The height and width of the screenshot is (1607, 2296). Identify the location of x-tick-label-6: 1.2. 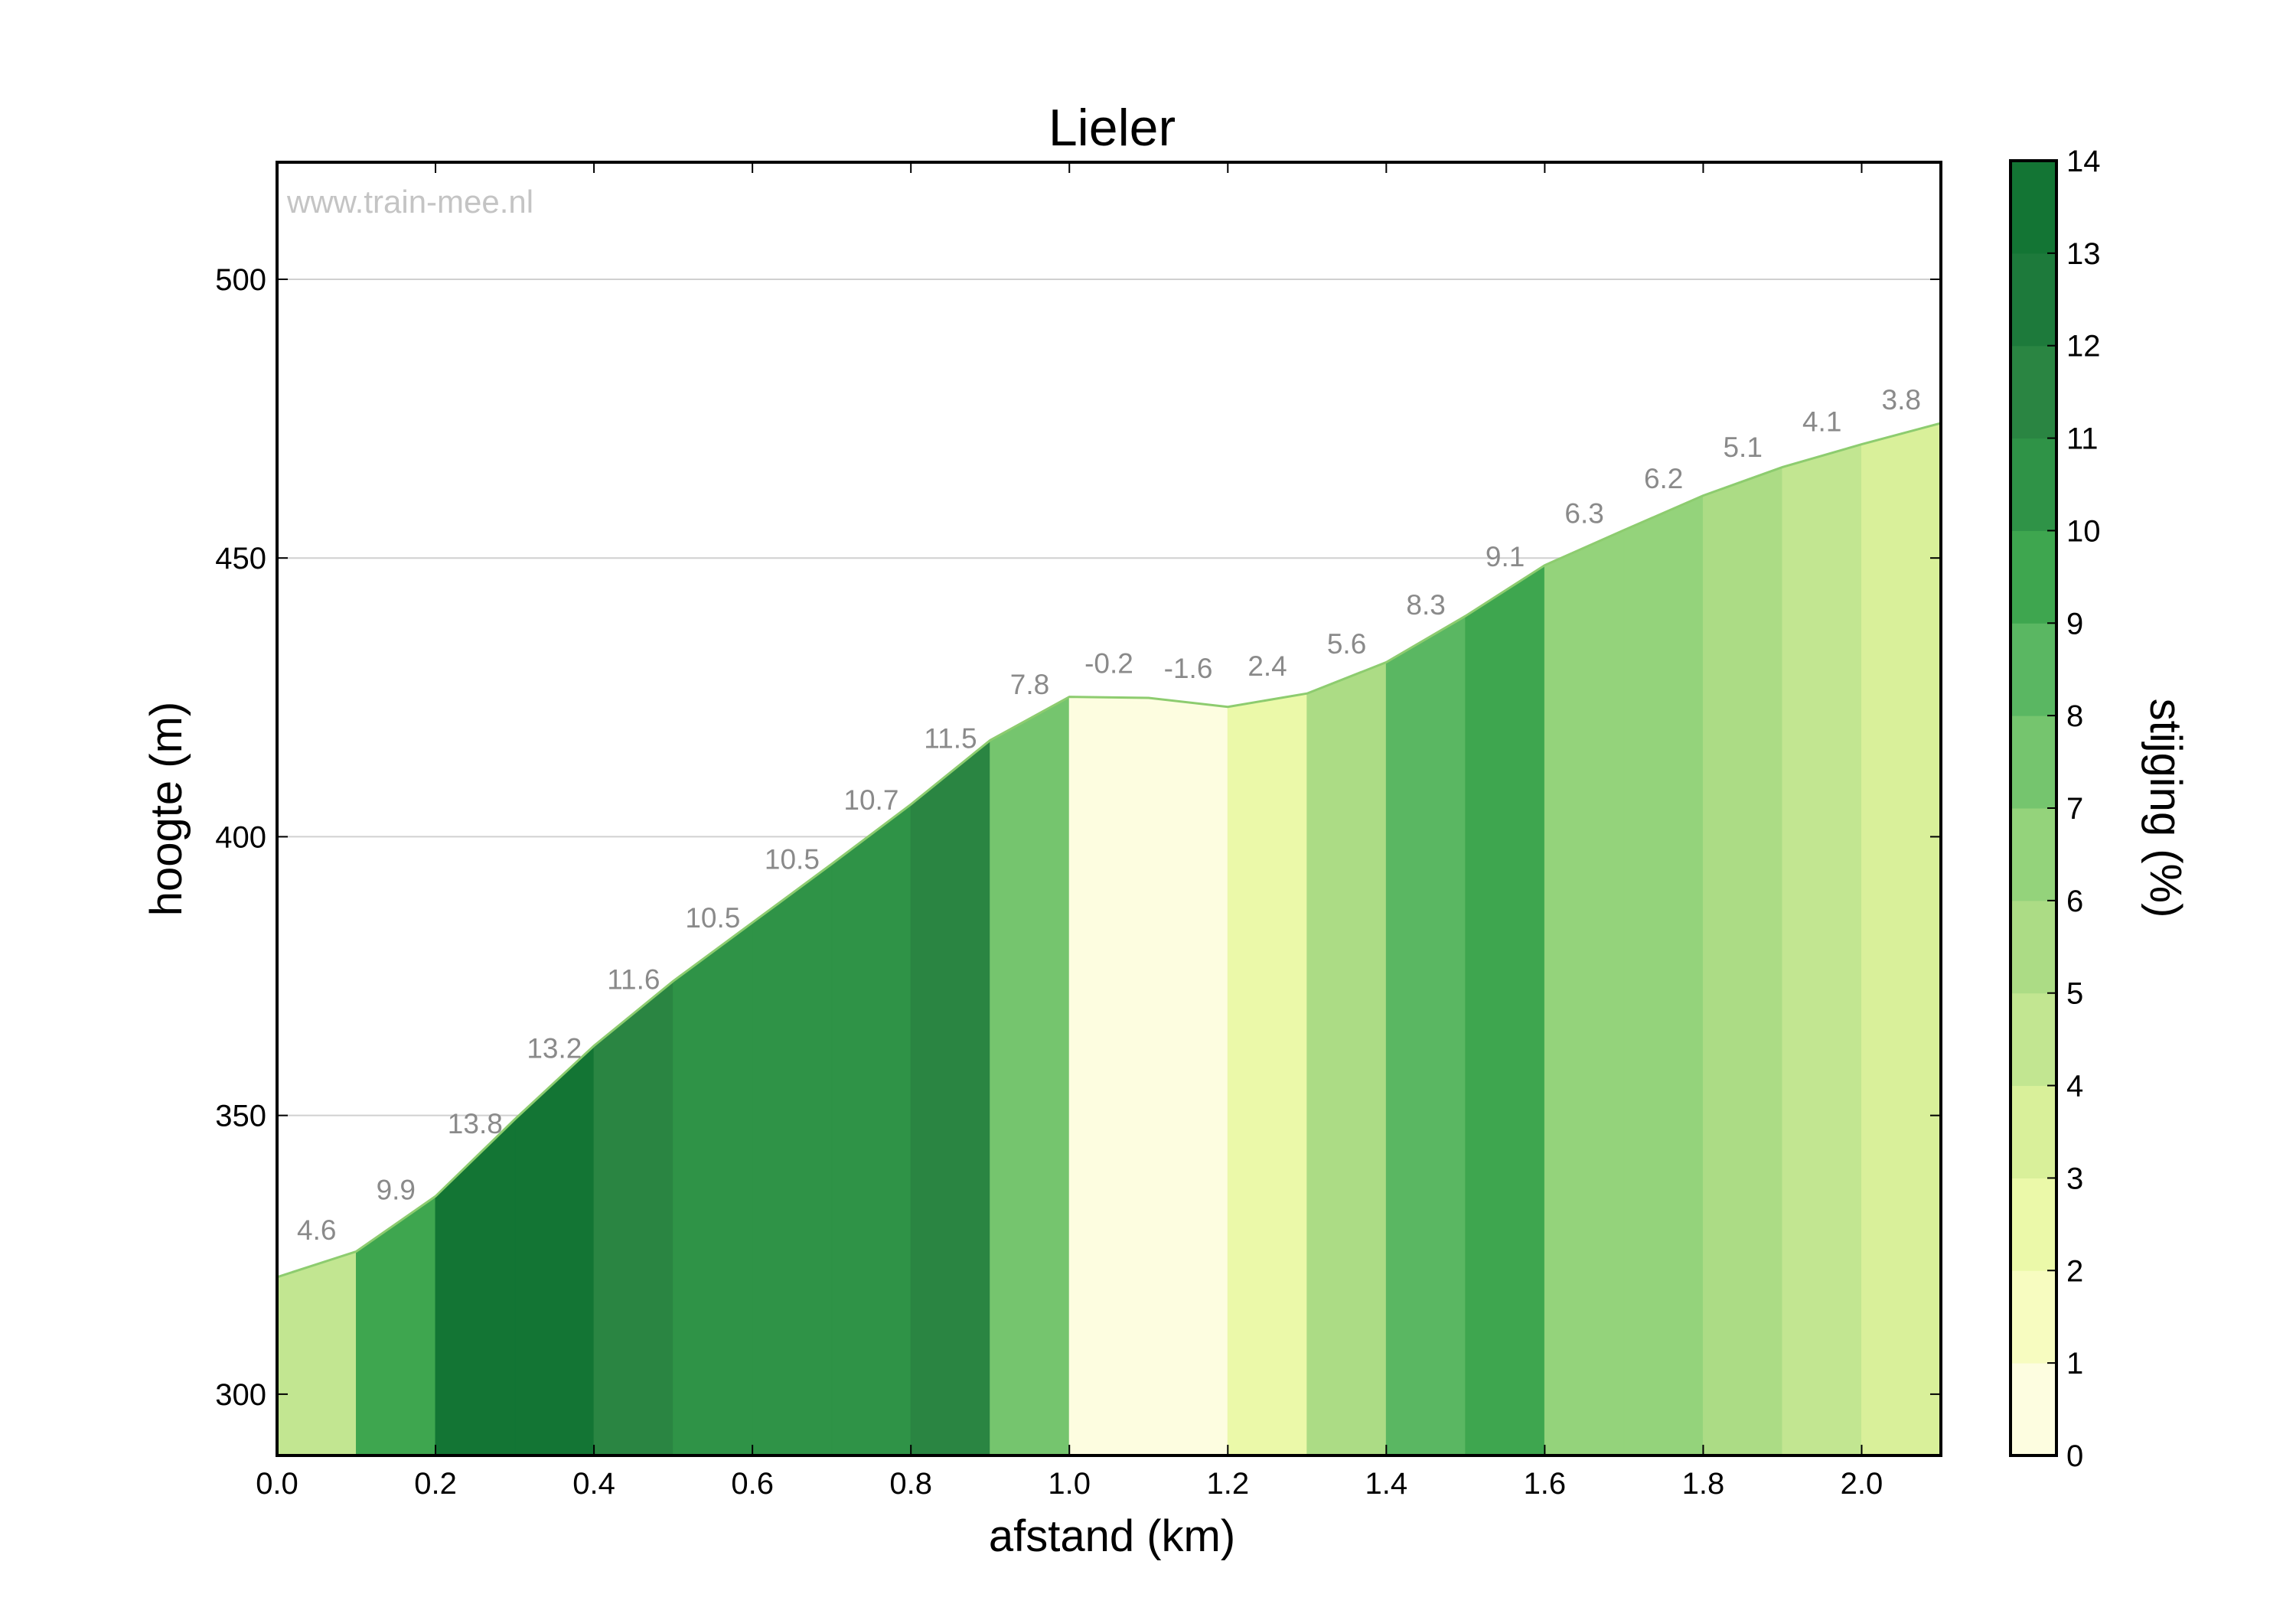
(1227, 1484).